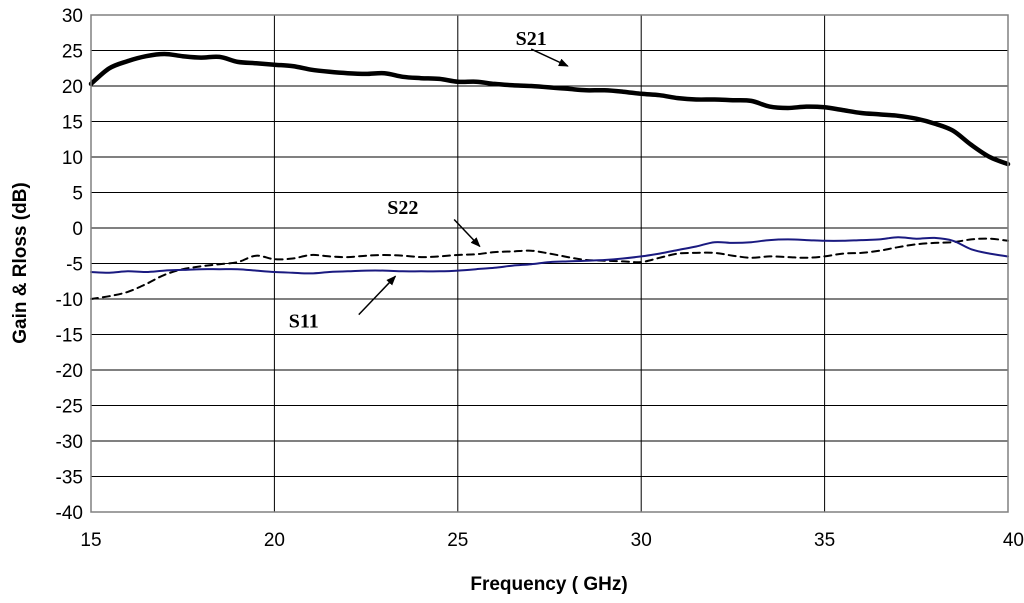 This screenshot has width=1024, height=603. Describe the element at coordinates (69, 478) in the screenshot. I see `y-tick-label: -35` at that location.